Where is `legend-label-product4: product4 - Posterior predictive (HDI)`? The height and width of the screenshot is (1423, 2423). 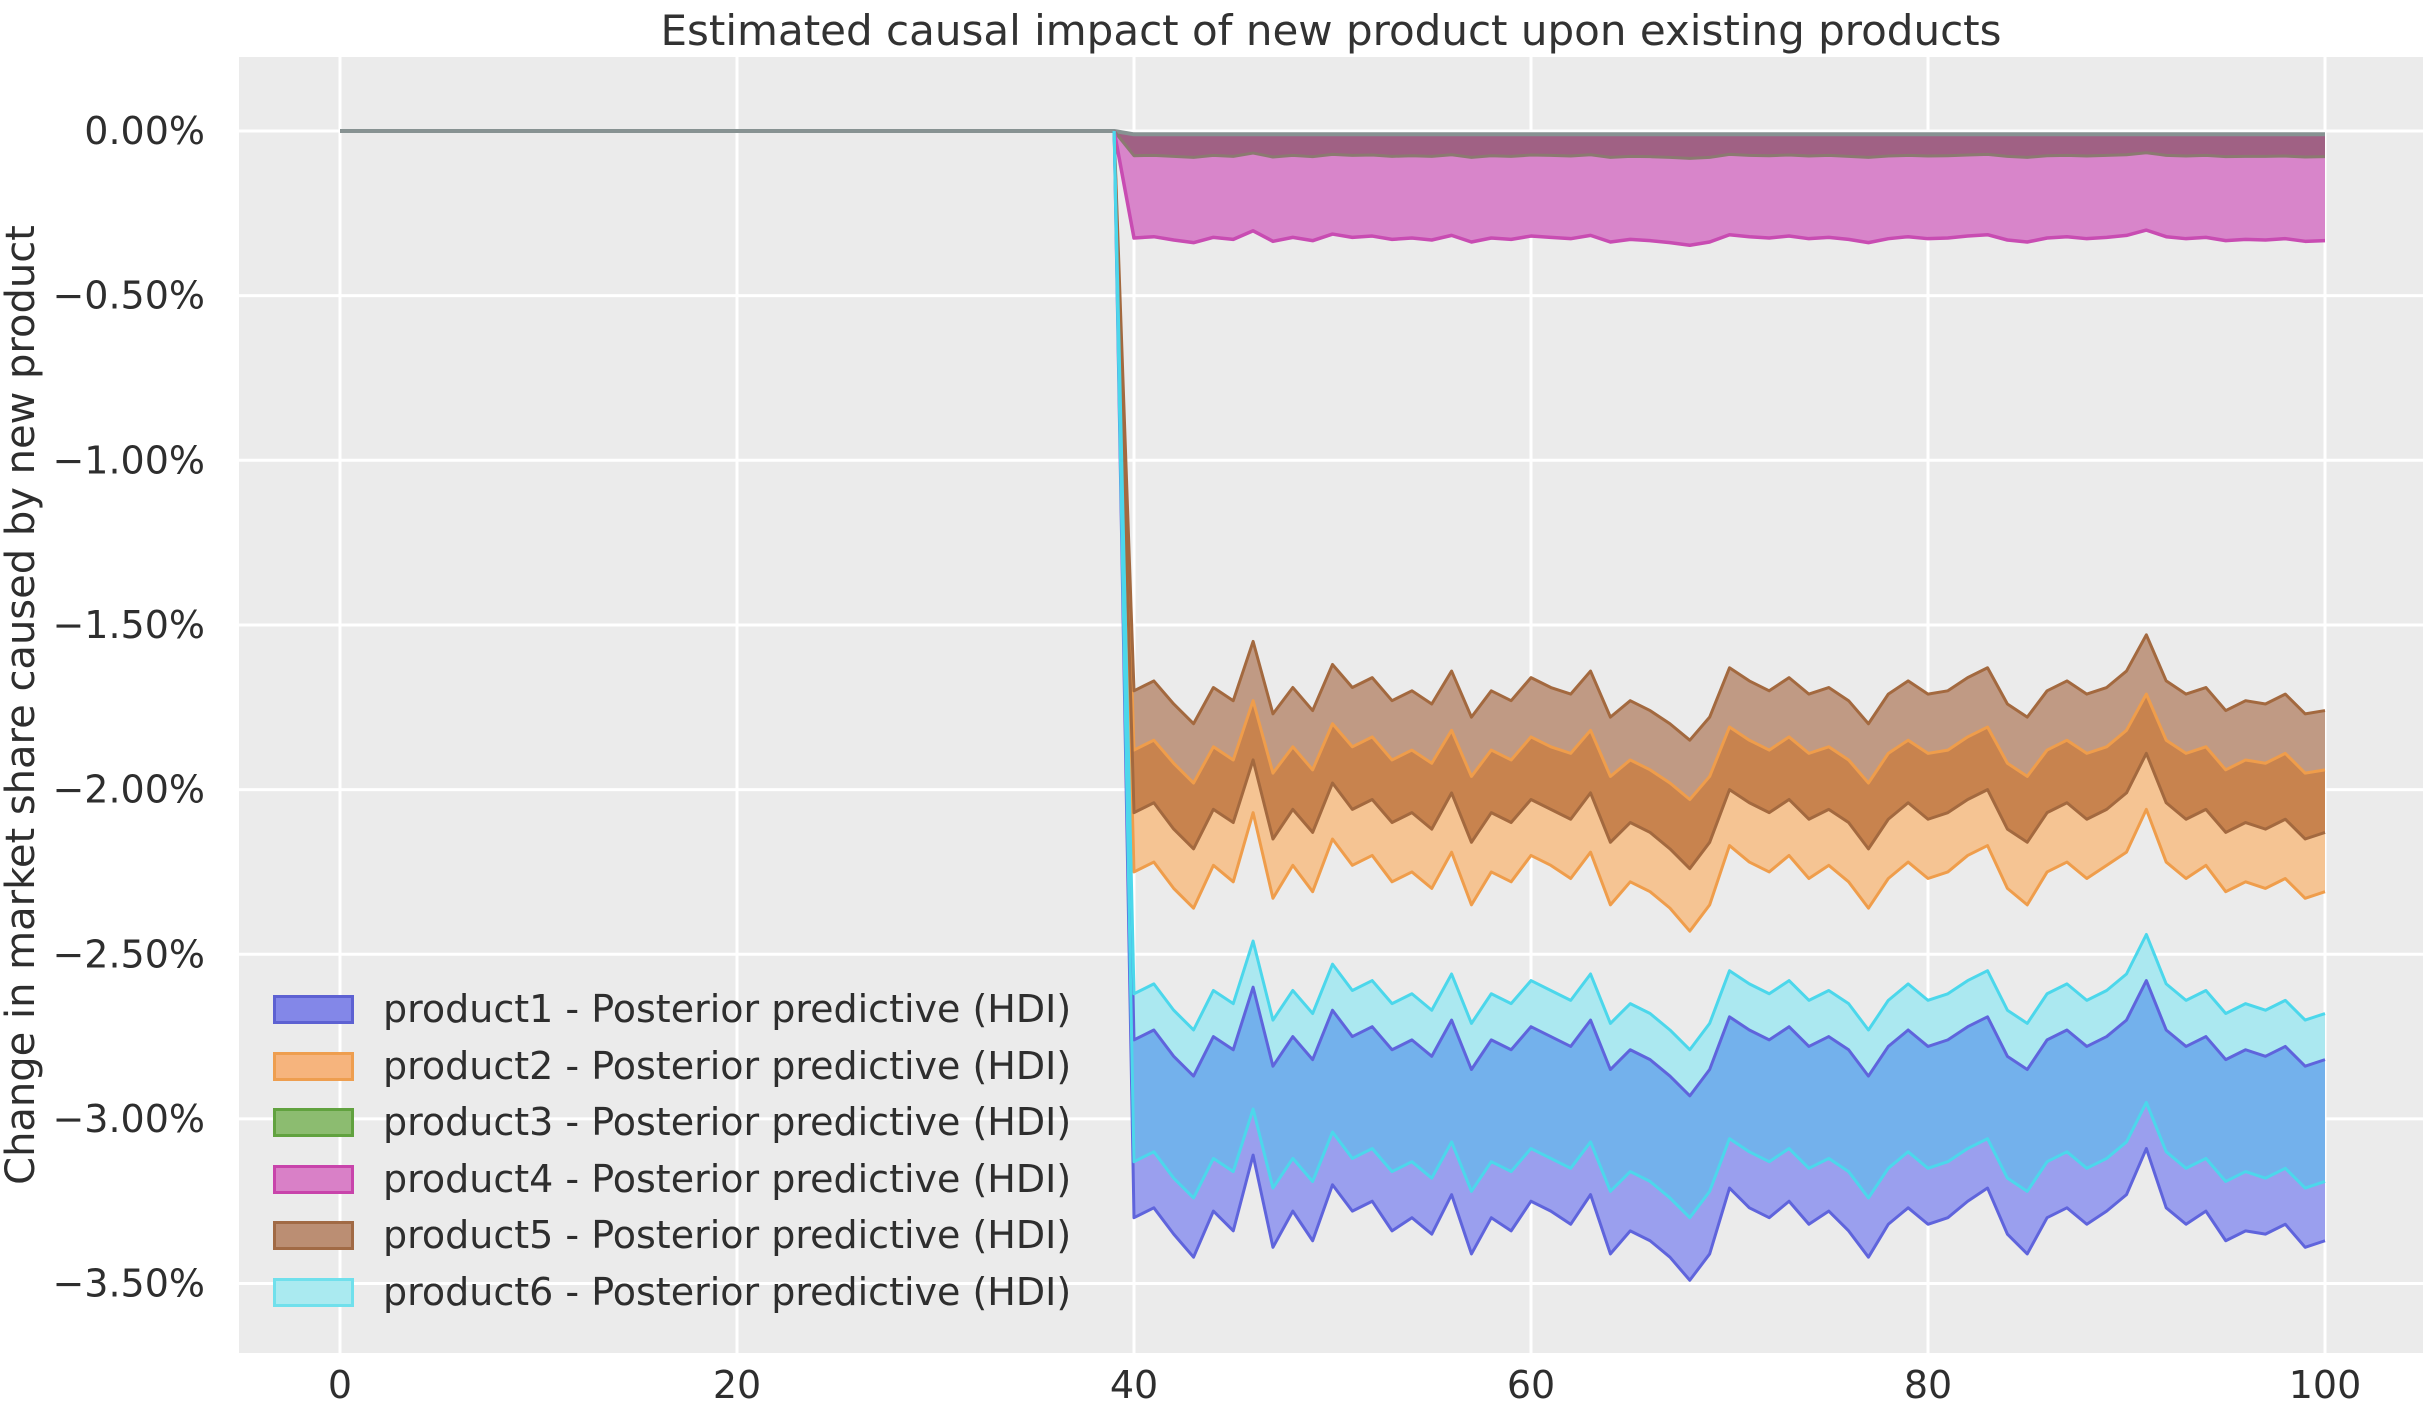 legend-label-product4: product4 - Posterior predictive (HDI) is located at coordinates (727, 1178).